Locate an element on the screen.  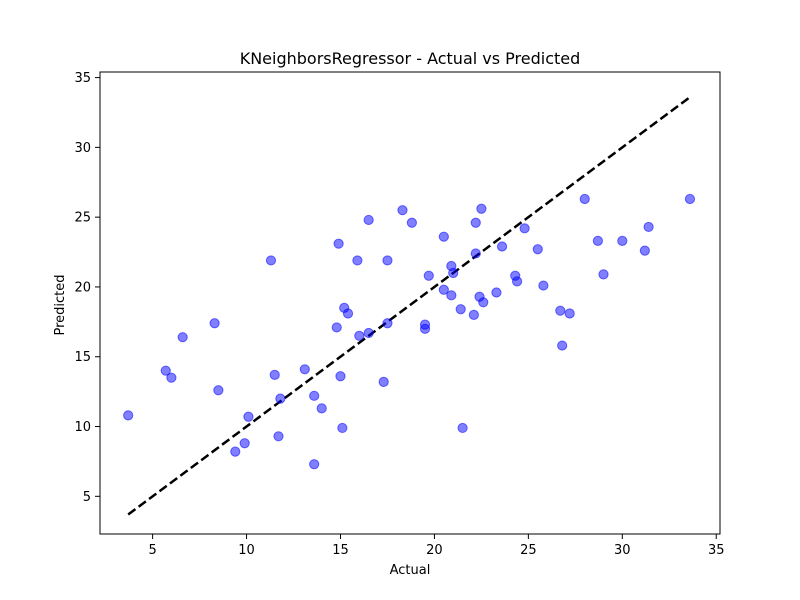
y-tick-label: 25 is located at coordinates (82, 218).